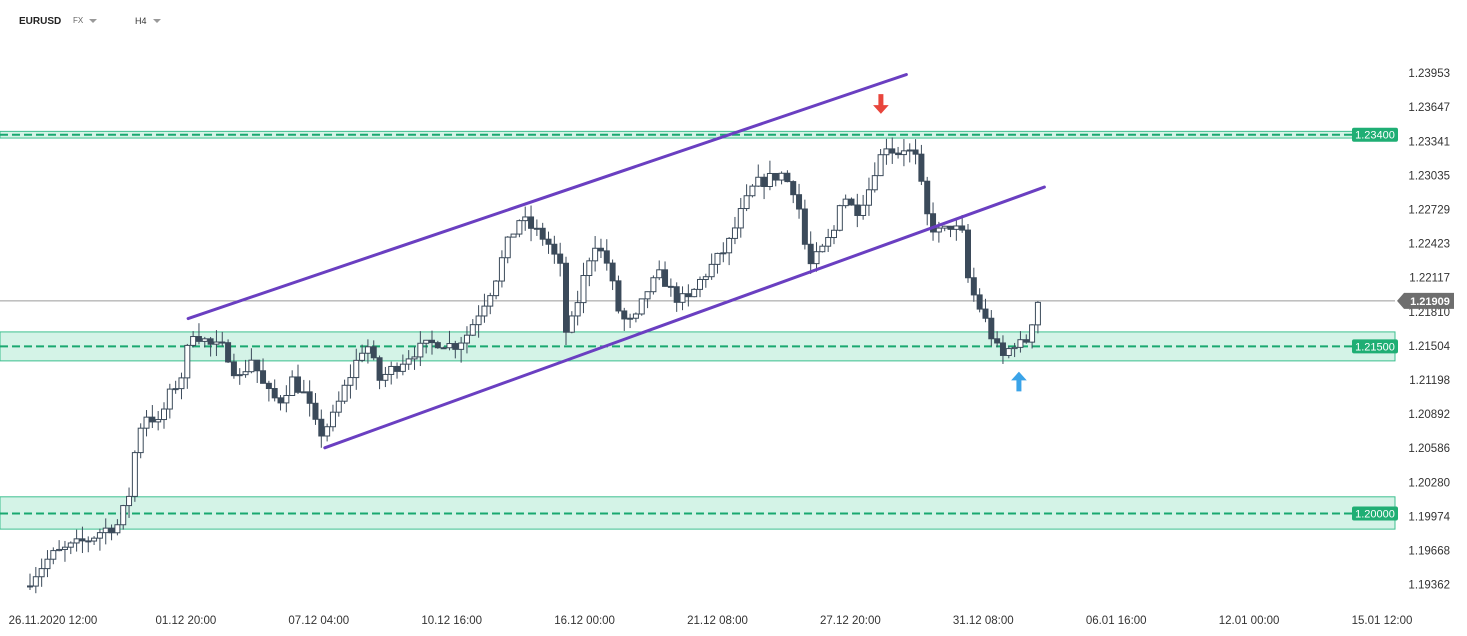 The image size is (1467, 636). What do you see at coordinates (1429, 142) in the screenshot?
I see `y-tick-label: 1.23341` at bounding box center [1429, 142].